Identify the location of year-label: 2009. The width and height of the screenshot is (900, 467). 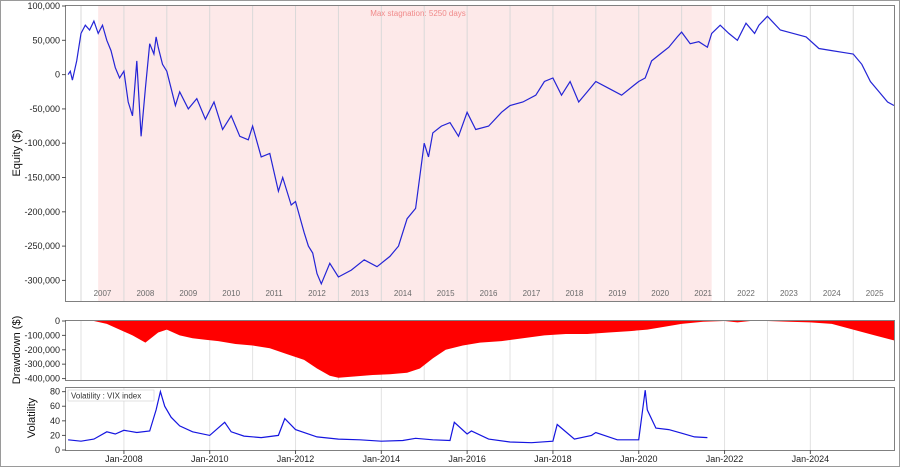
(188, 293).